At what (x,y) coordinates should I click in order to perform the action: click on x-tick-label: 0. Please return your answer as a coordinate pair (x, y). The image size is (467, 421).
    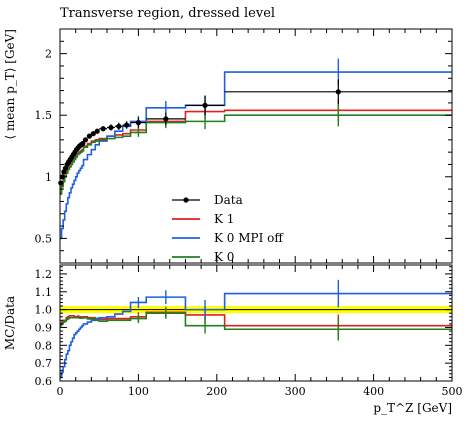
    Looking at the image, I should click on (60, 391).